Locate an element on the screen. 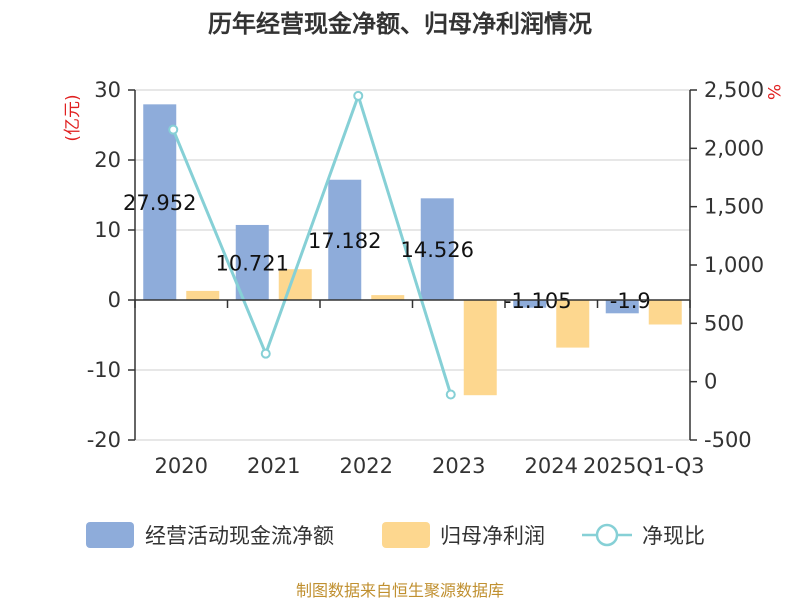 The image size is (800, 600). bar-cashflow-2021 is located at coordinates (252, 262).